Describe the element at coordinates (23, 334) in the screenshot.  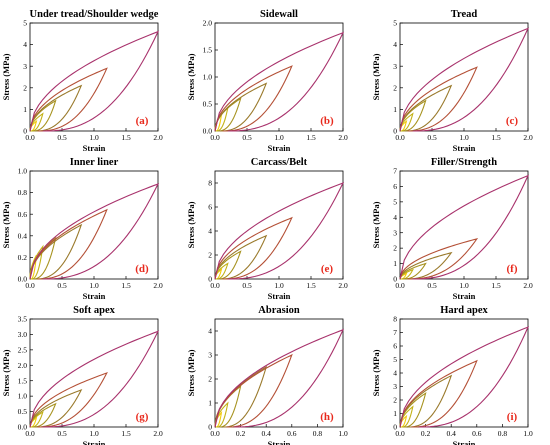
I see `y-tick-label: 3.0` at that location.